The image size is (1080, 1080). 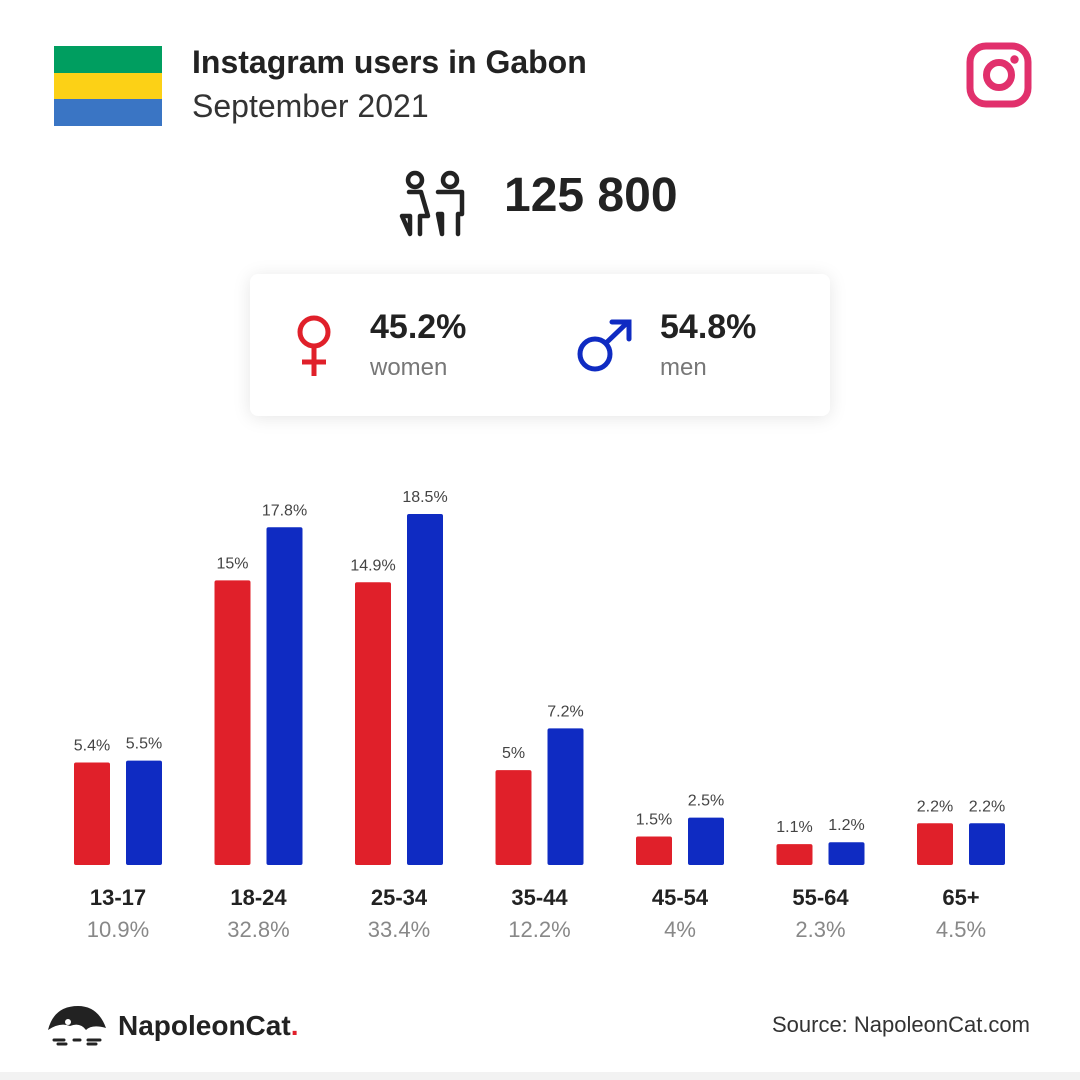 I want to click on men-percentage: 54.8%, so click(x=708, y=327).